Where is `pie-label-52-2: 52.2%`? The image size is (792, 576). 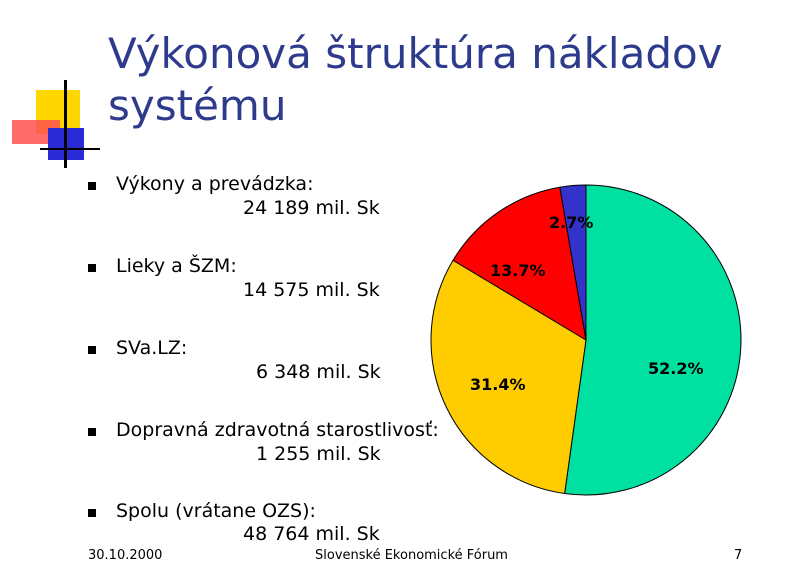
pie-label-52-2: 52.2% is located at coordinates (676, 368).